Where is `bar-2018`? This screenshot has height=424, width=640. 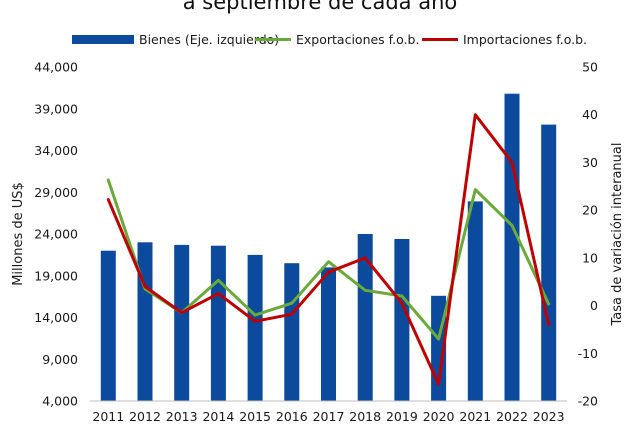 bar-2018 is located at coordinates (365, 317).